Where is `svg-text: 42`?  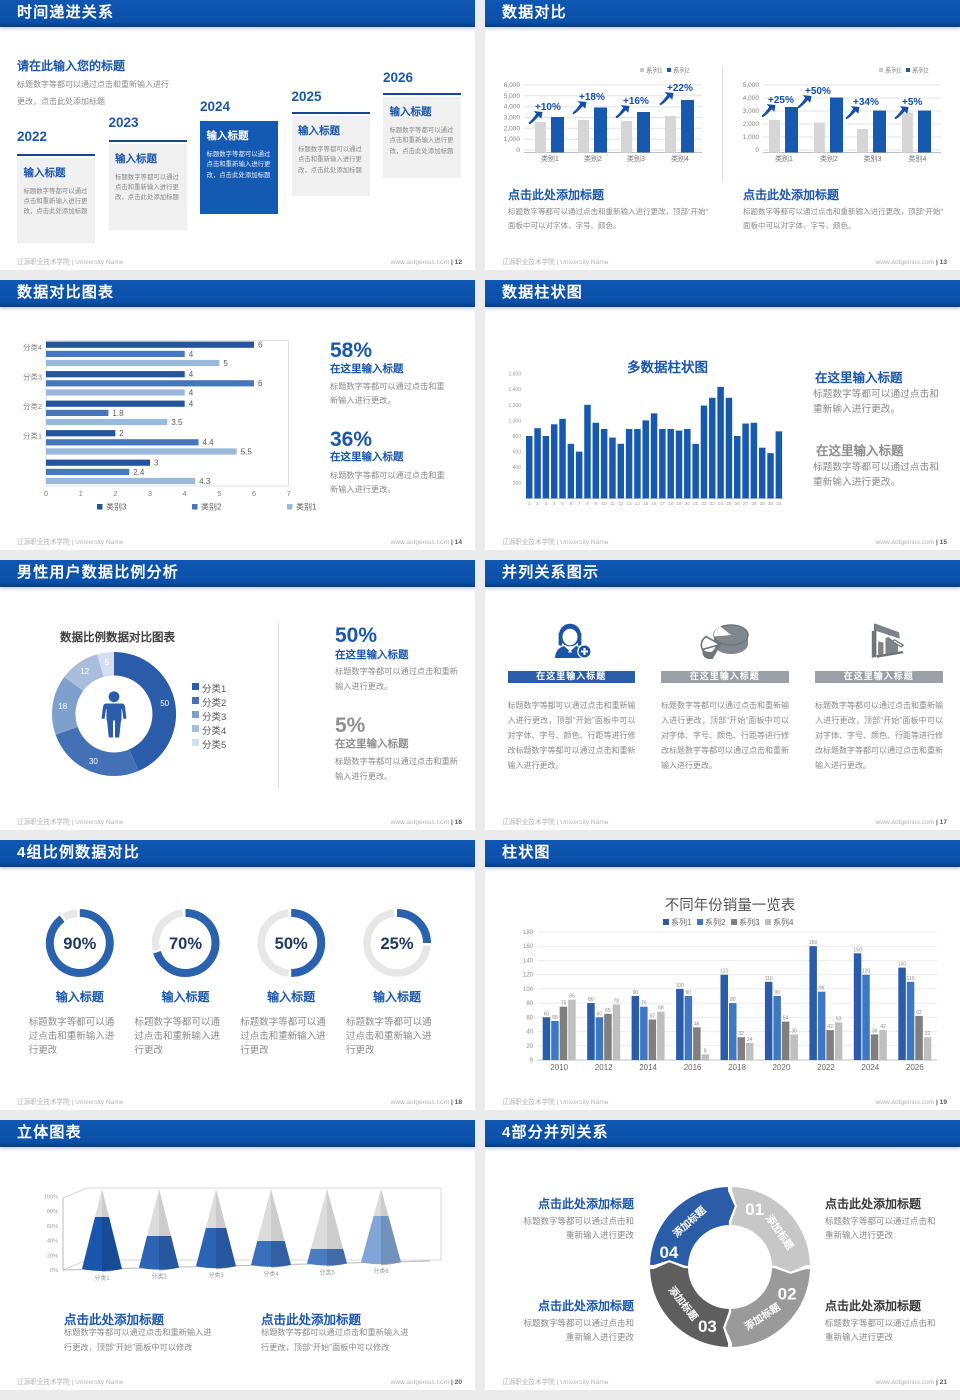
svg-text: 42 is located at coordinates (830, 1027).